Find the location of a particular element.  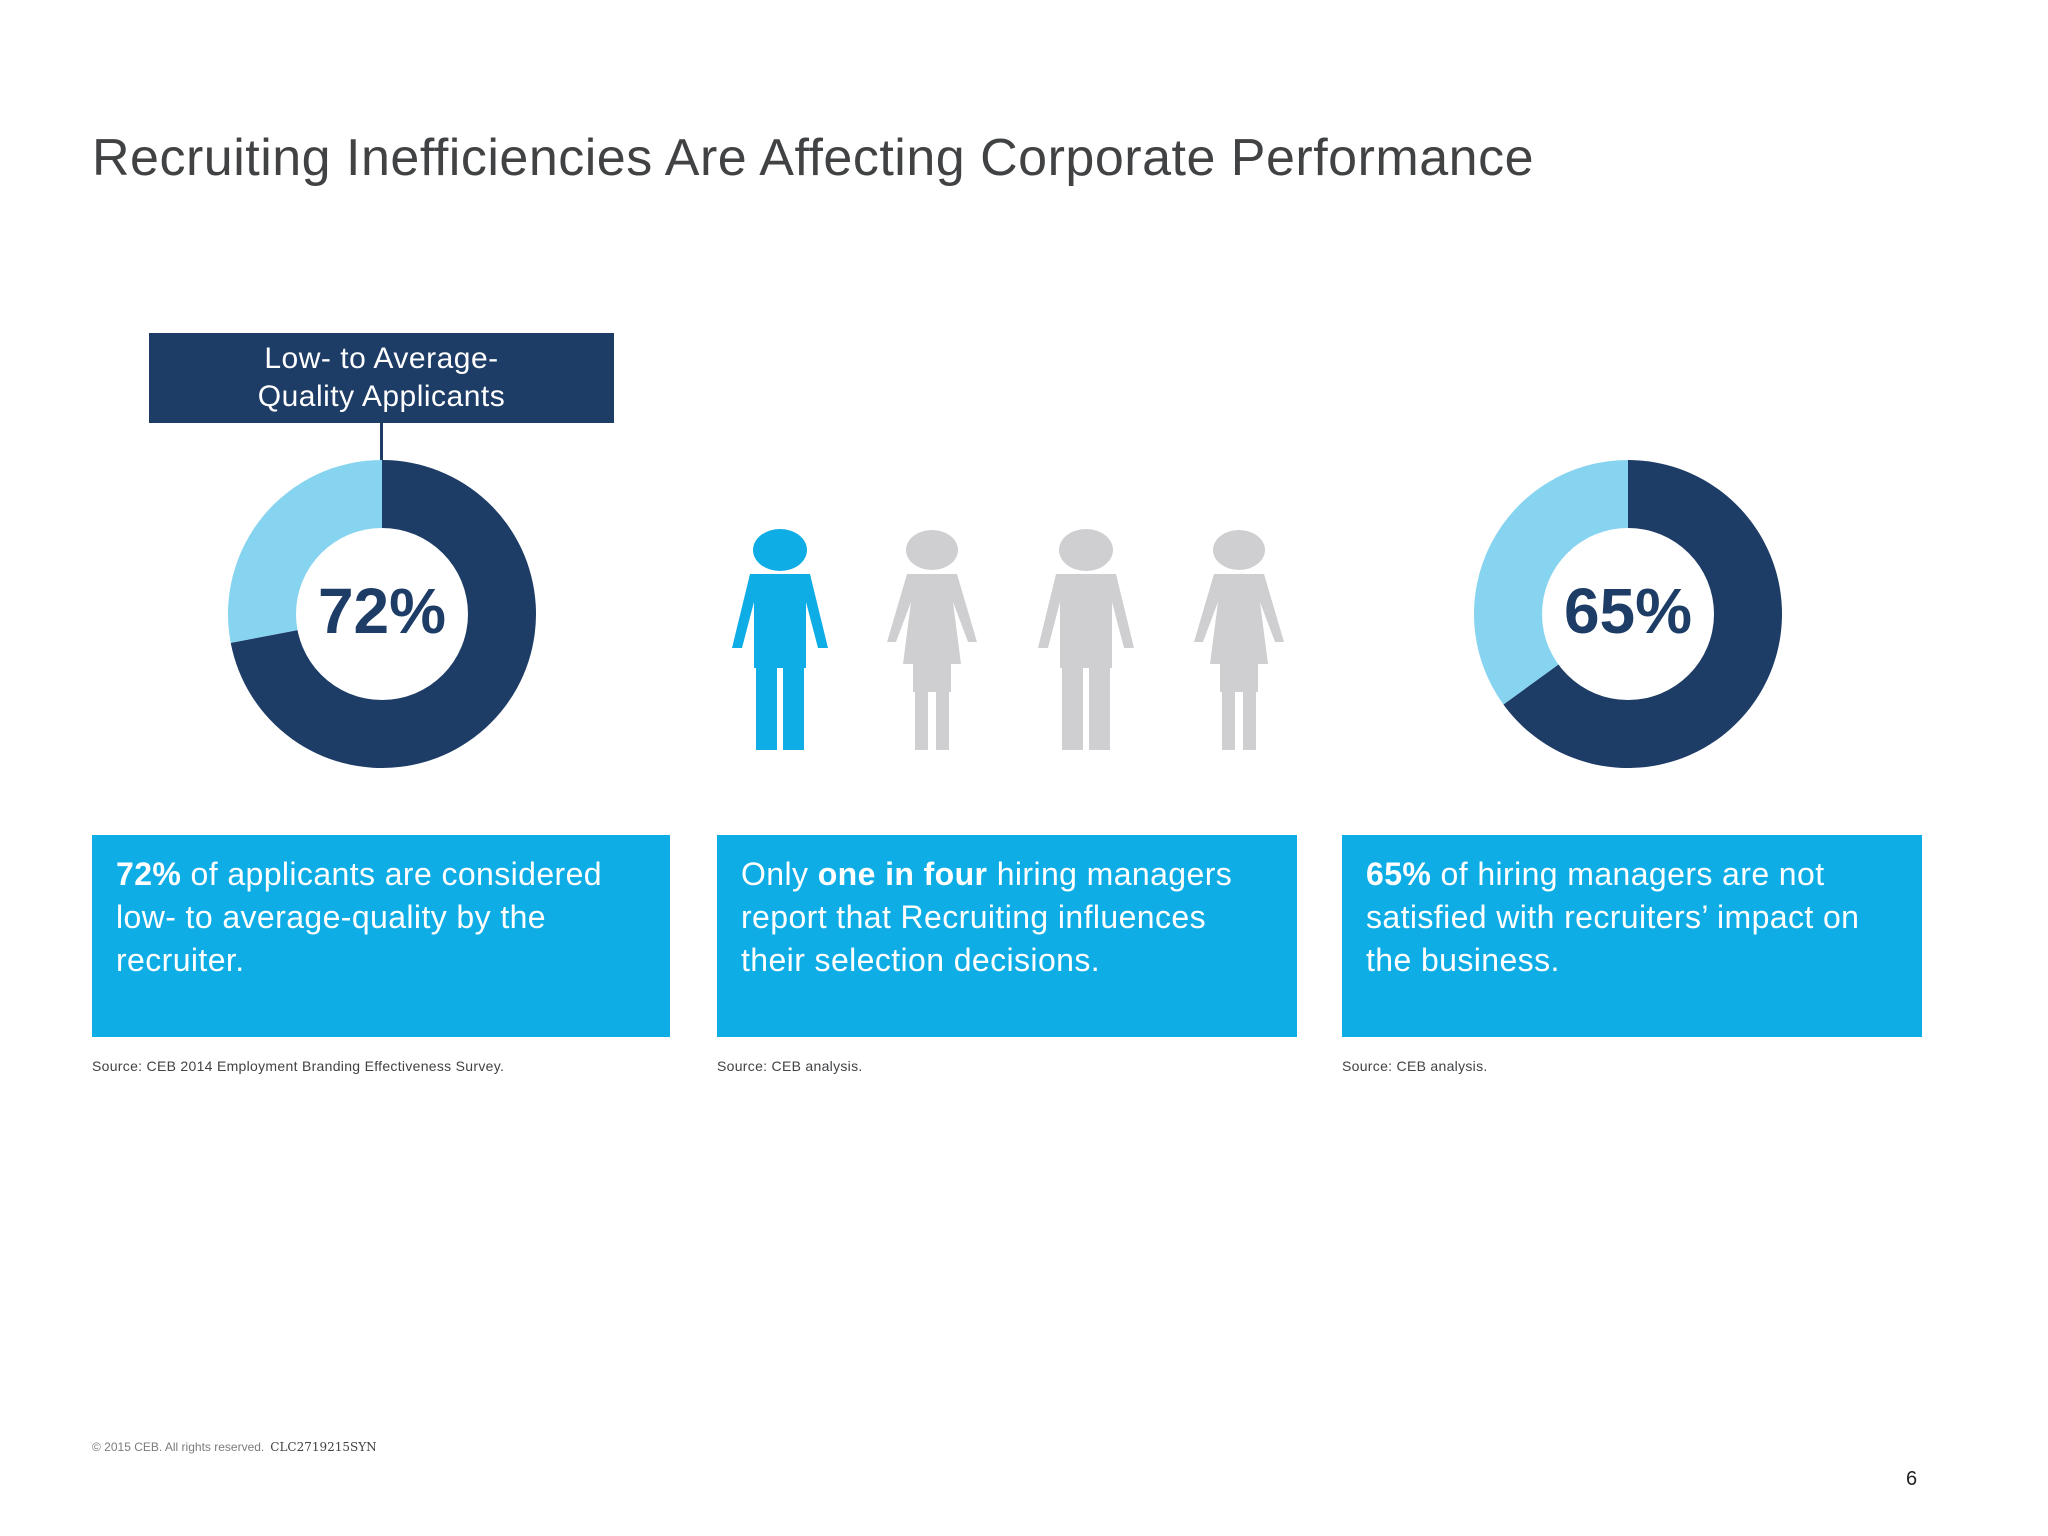

card-highlight: one in four is located at coordinates (902, 874).